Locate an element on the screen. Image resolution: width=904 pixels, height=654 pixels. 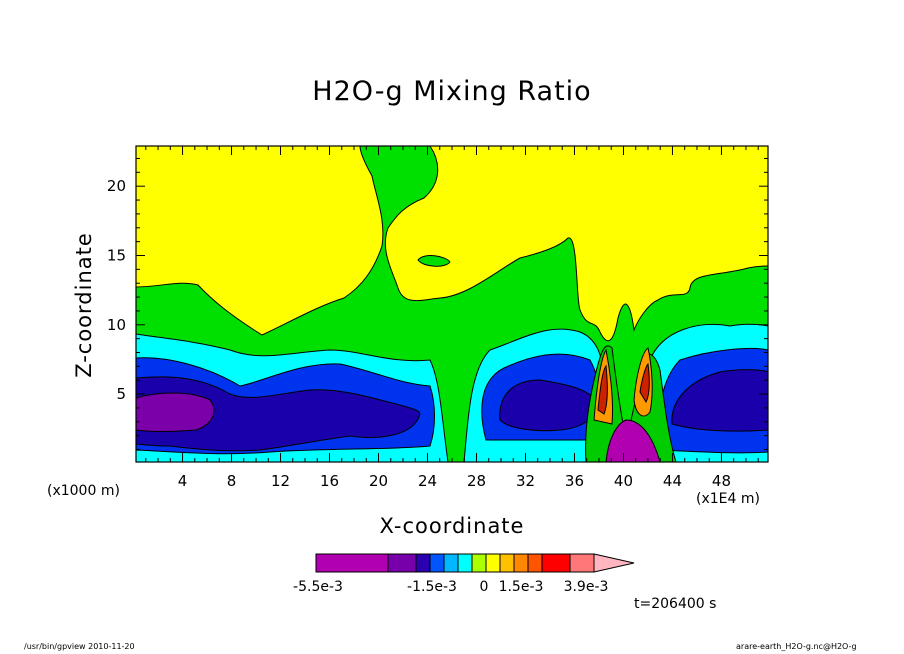
purple-core is located at coordinates (175, 412).